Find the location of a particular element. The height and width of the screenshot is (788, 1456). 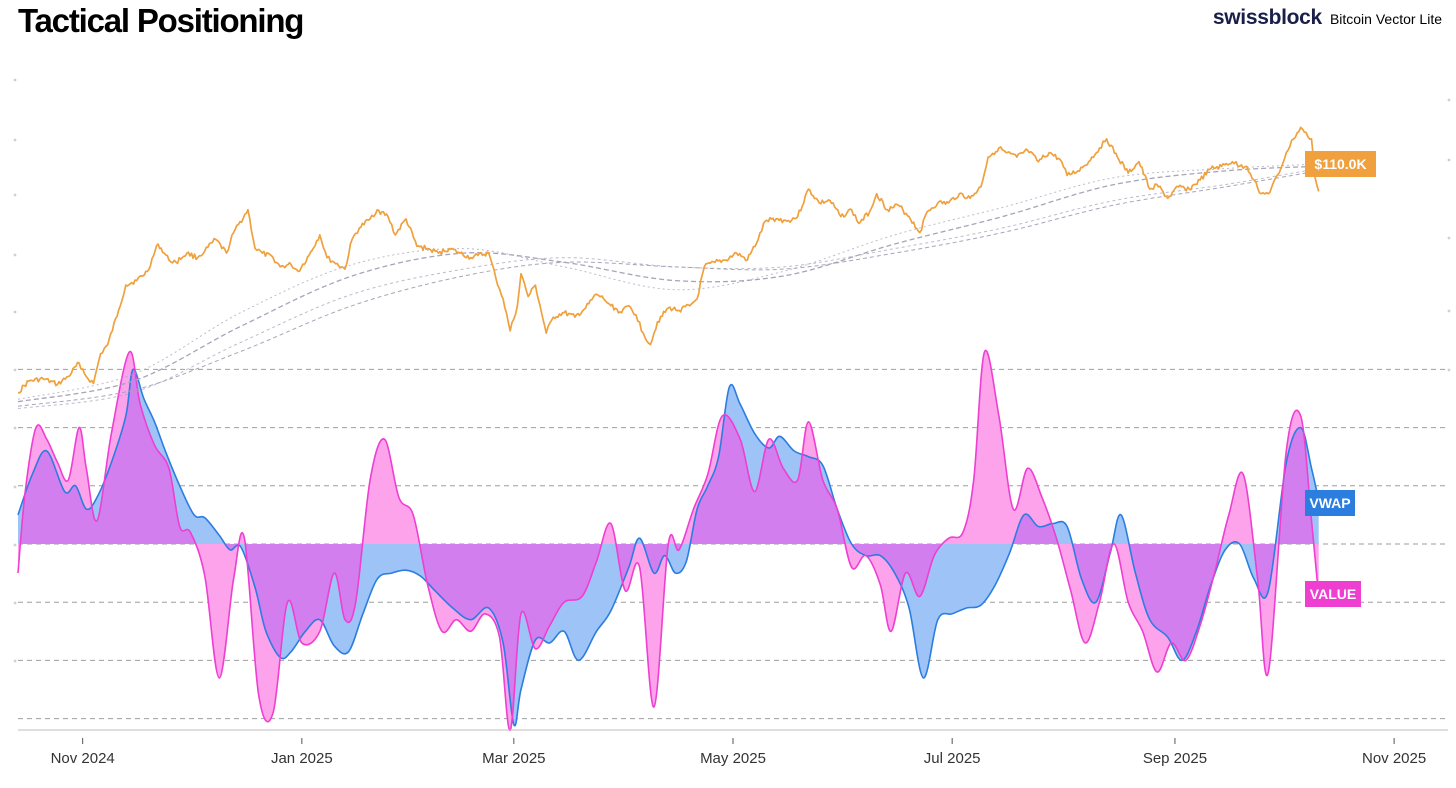

chart-title: Tactical Positioning is located at coordinates (161, 20).